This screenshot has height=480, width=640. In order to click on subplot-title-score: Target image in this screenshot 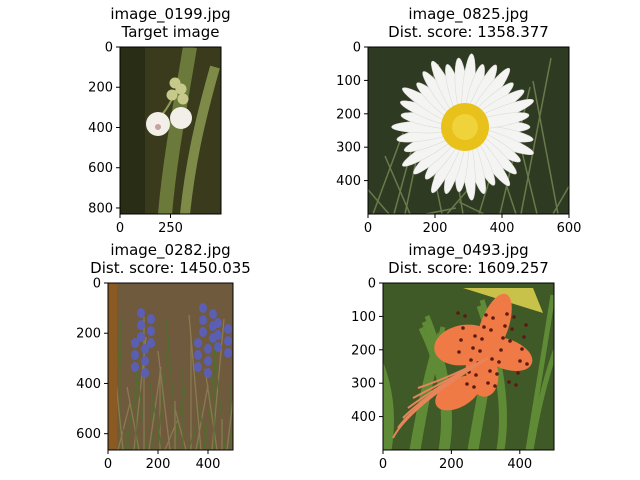, I will do `click(170, 32)`.